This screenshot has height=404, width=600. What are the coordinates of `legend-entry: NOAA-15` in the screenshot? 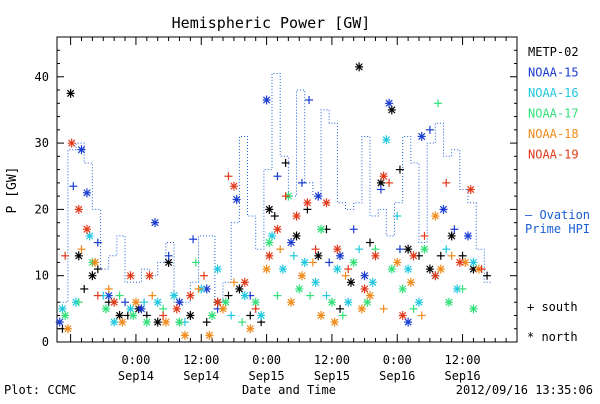 It's located at (553, 73).